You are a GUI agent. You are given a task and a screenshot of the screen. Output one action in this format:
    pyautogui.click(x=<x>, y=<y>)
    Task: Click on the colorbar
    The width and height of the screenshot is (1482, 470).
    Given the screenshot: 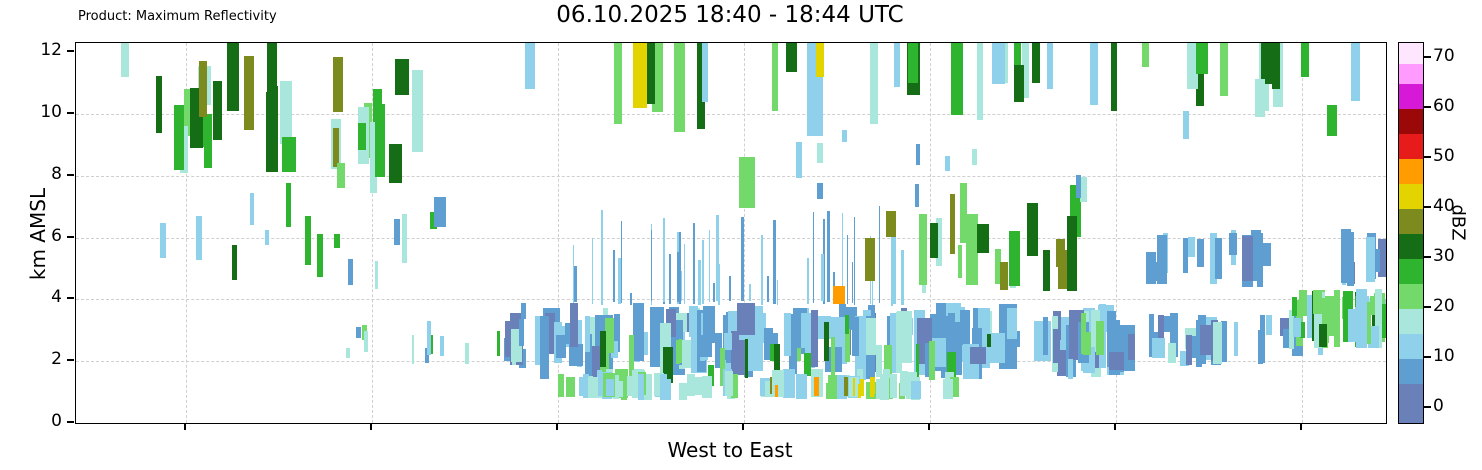 What is the action you would take?
    pyautogui.click(x=1411, y=233)
    